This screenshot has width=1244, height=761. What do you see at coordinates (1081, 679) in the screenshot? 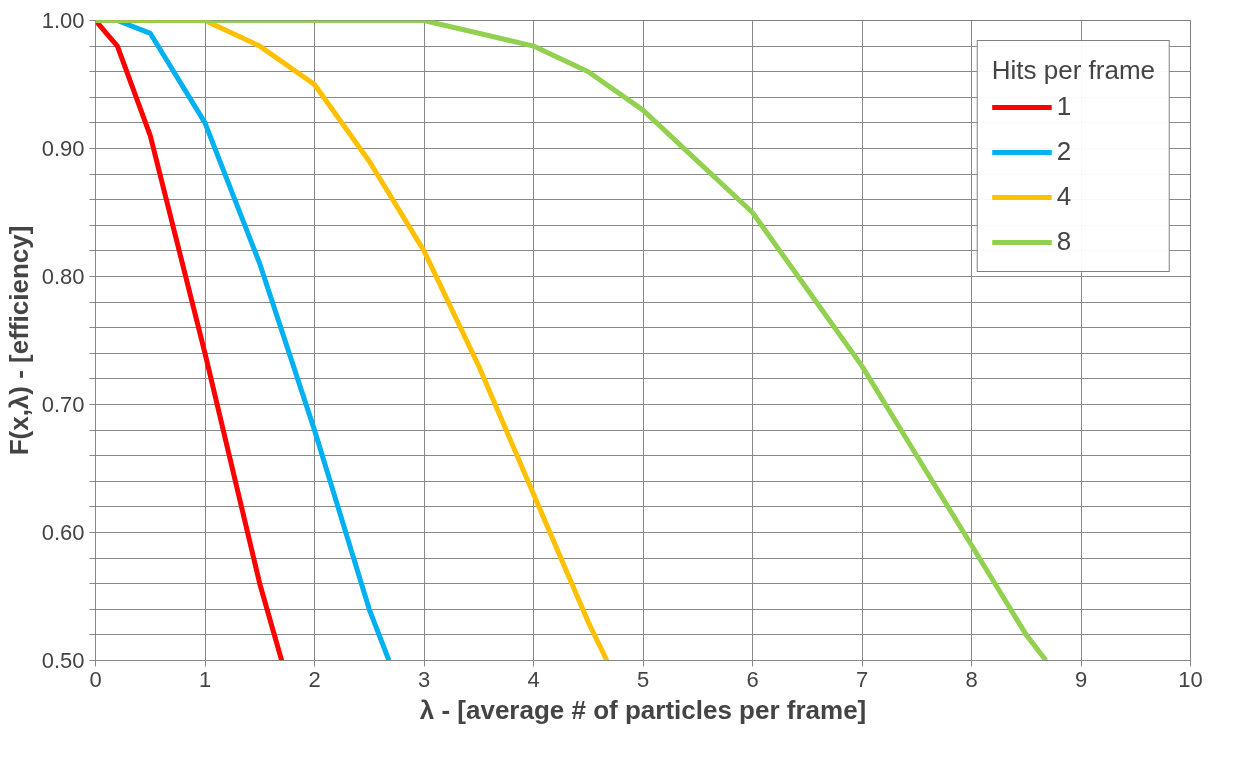
I see `x-tick-label: 9` at bounding box center [1081, 679].